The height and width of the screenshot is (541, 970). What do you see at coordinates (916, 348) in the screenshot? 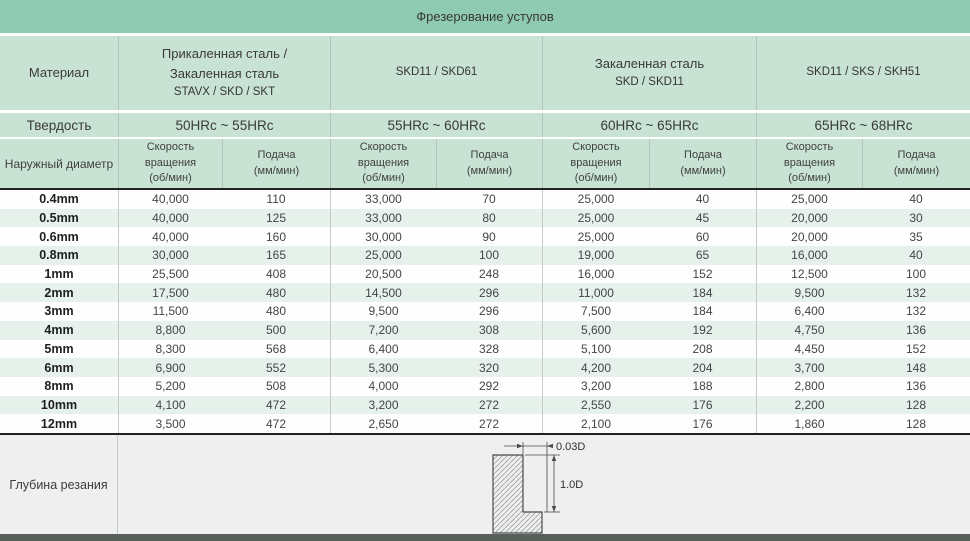
I see `feed-cell: 152` at bounding box center [916, 348].